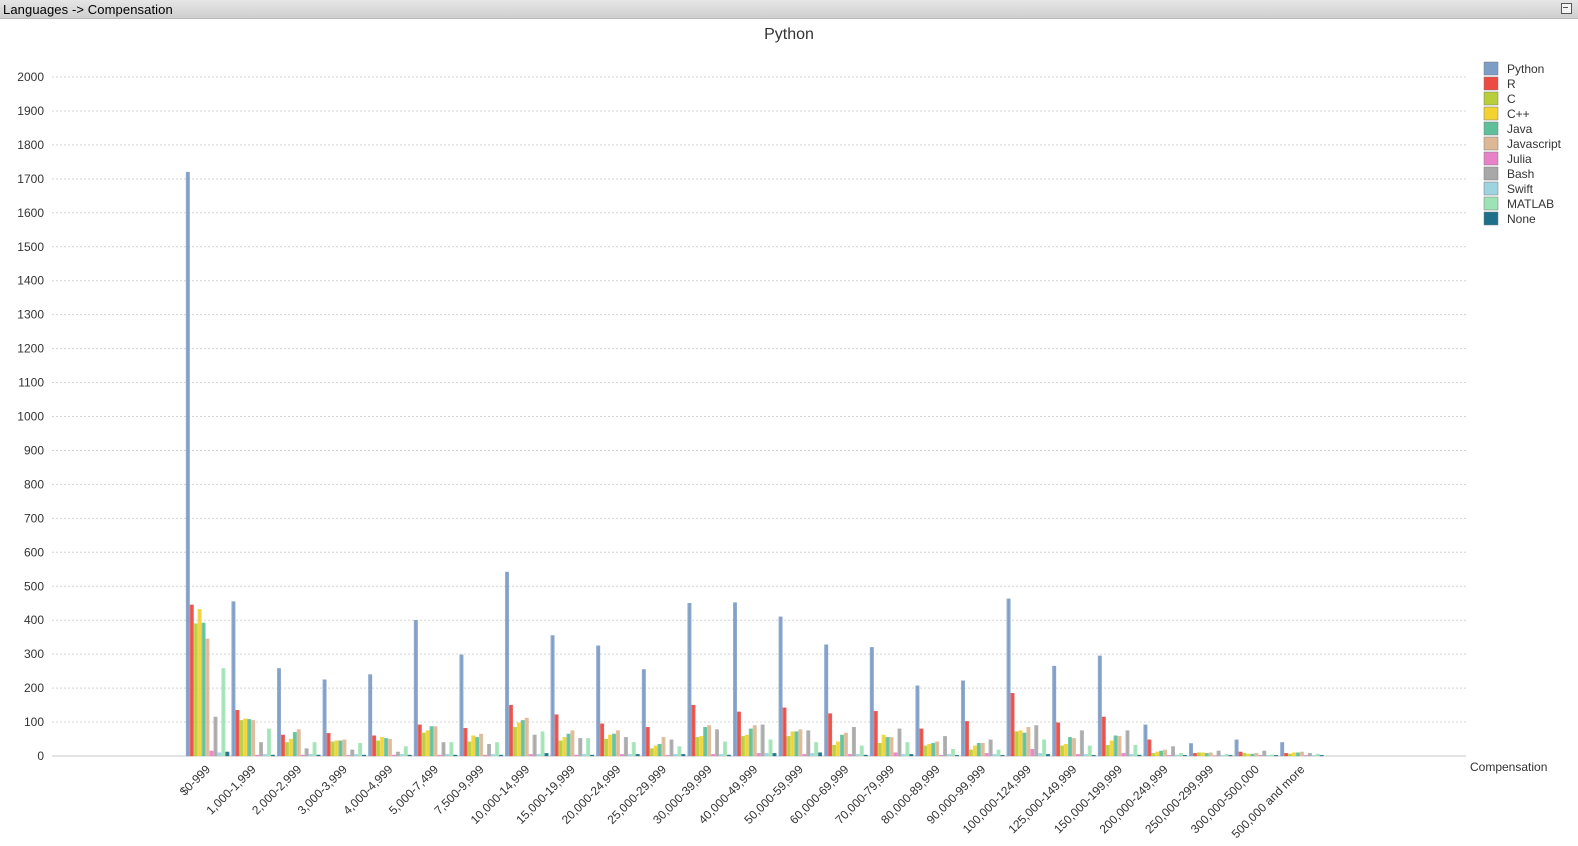 The width and height of the screenshot is (1578, 846). I want to click on restore-icon, so click(1566, 8).